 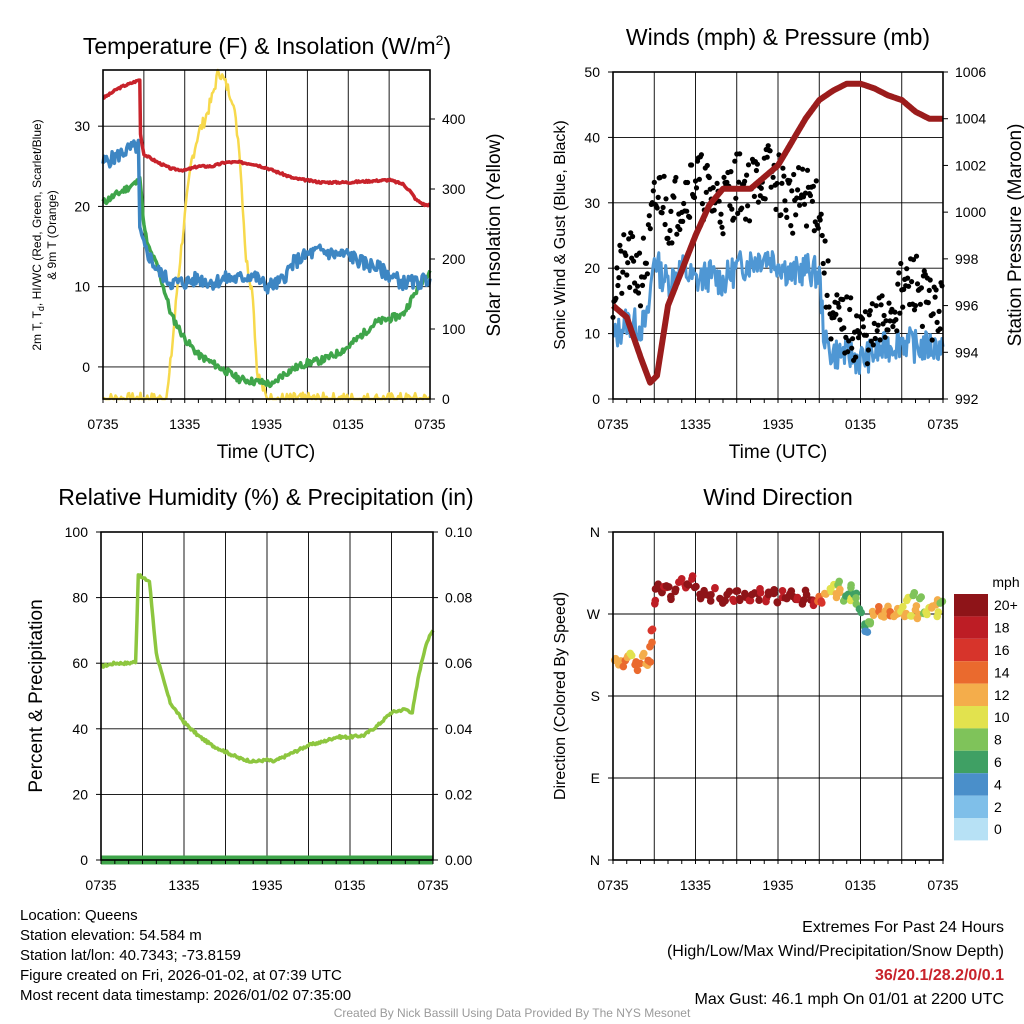 What do you see at coordinates (560, 696) in the screenshot?
I see `direction-y-label: Direction (Colored By Speed)` at bounding box center [560, 696].